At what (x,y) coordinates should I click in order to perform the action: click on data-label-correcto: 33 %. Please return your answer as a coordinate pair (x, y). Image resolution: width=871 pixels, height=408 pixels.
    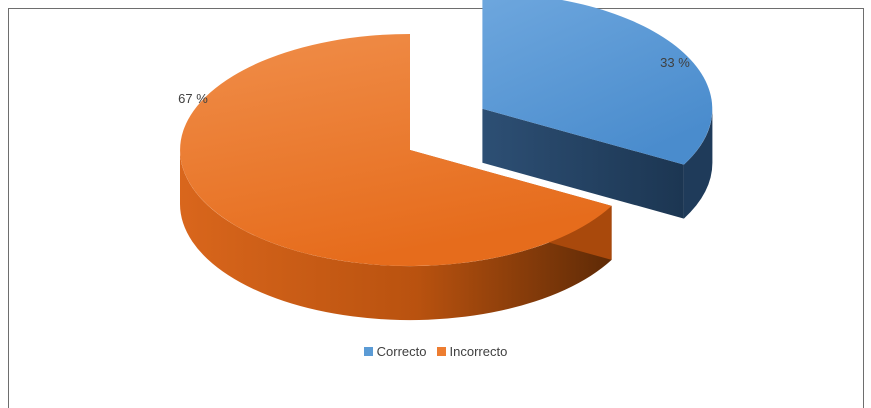
    Looking at the image, I should click on (675, 62).